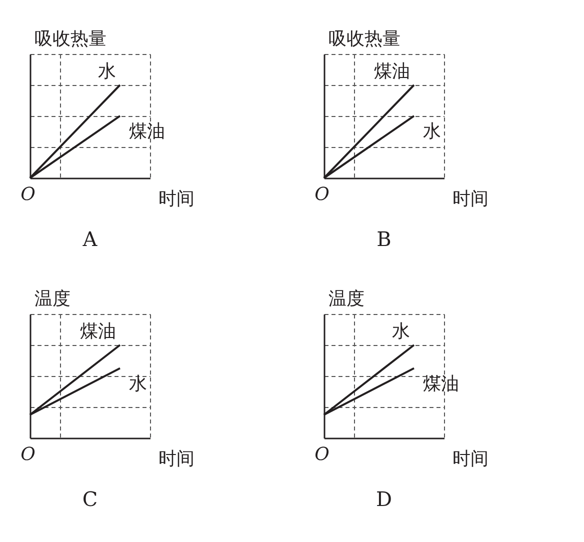  Describe the element at coordinates (90, 239) in the screenshot. I see `text: A` at that location.